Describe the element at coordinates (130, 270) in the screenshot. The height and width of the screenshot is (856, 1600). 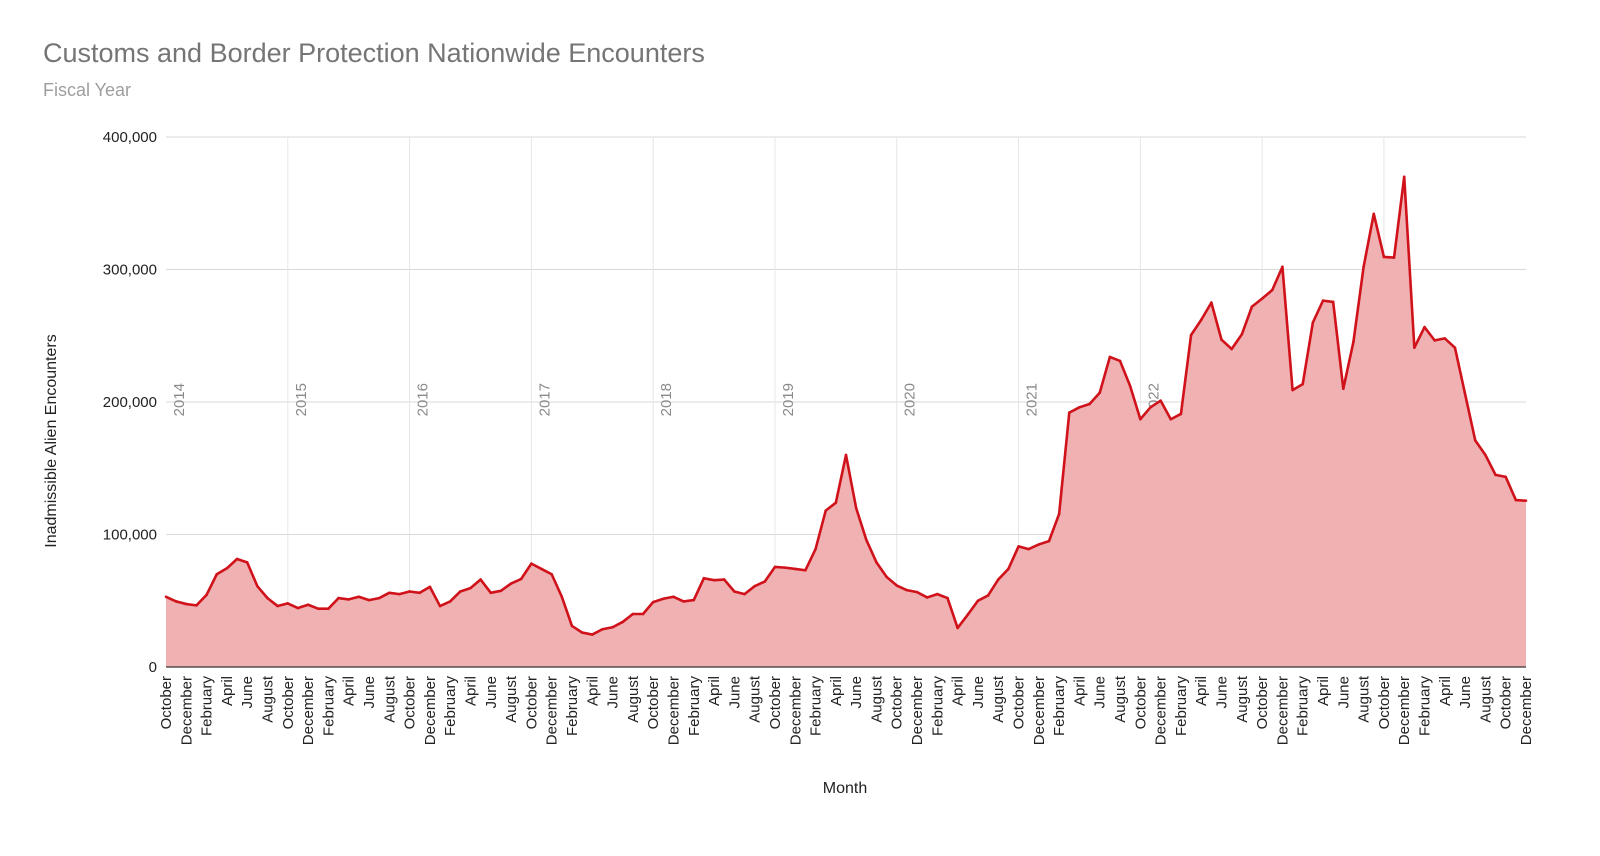
I see `y-tick-label: 300,000` at that location.